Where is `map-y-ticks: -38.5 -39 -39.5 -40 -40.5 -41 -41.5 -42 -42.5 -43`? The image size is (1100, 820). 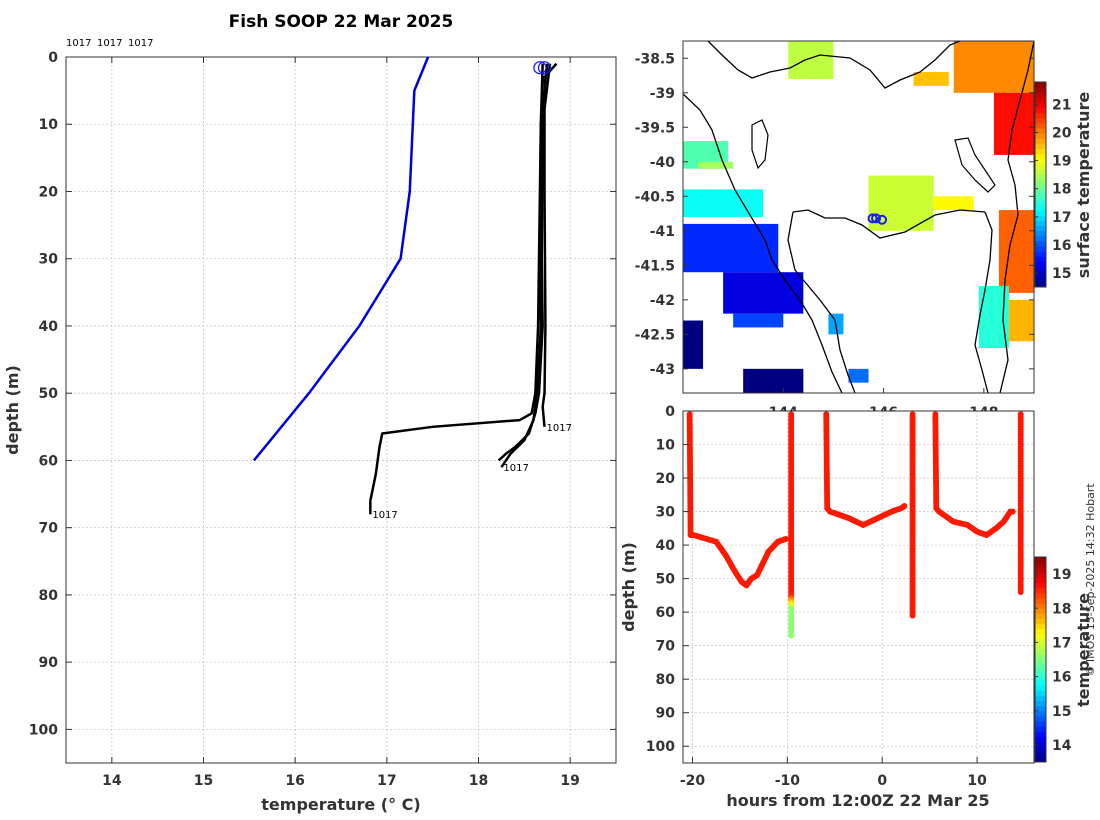
map-y-ticks: -38.5 -39 -39.5 -40 -40.5 -41 -41.5 -42 -42.5 -43 is located at coordinates (834, 214).